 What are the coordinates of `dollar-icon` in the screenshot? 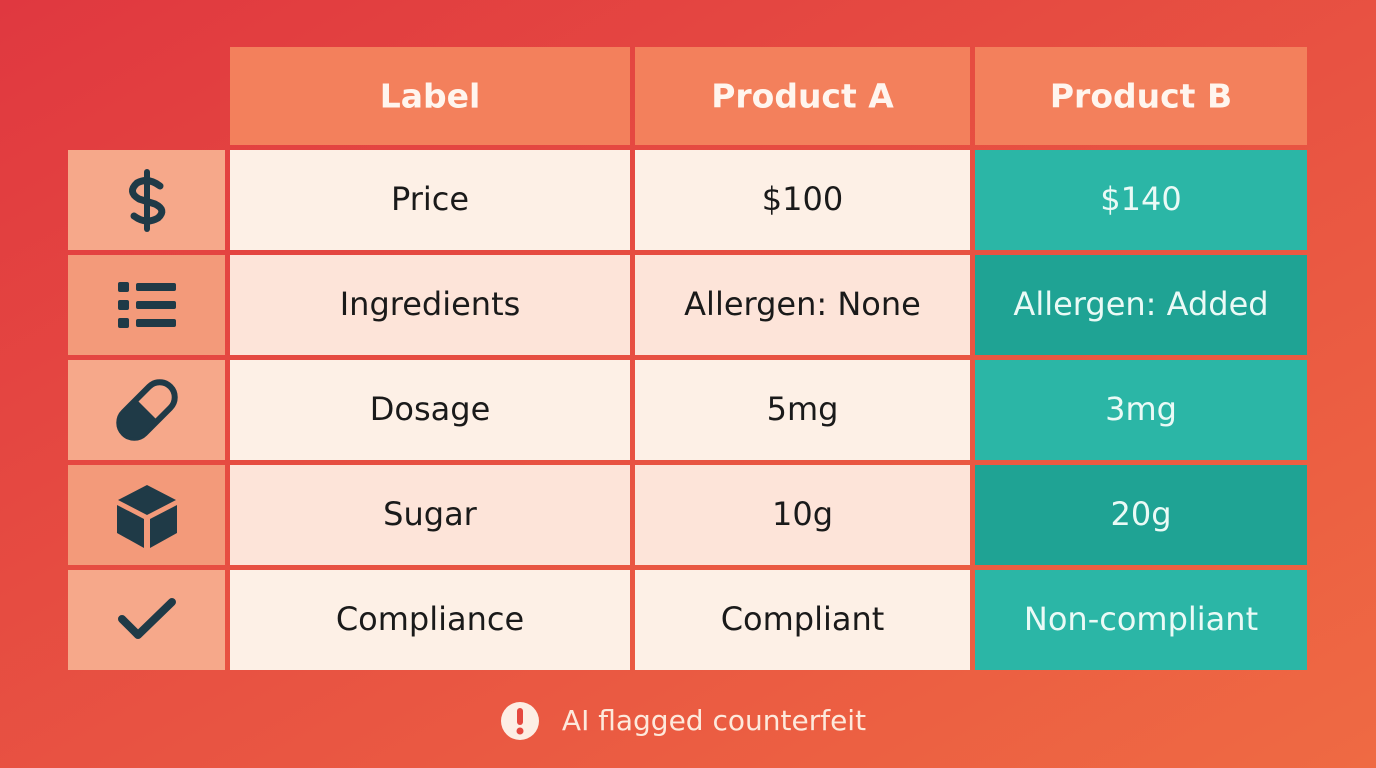 It's located at (147, 200).